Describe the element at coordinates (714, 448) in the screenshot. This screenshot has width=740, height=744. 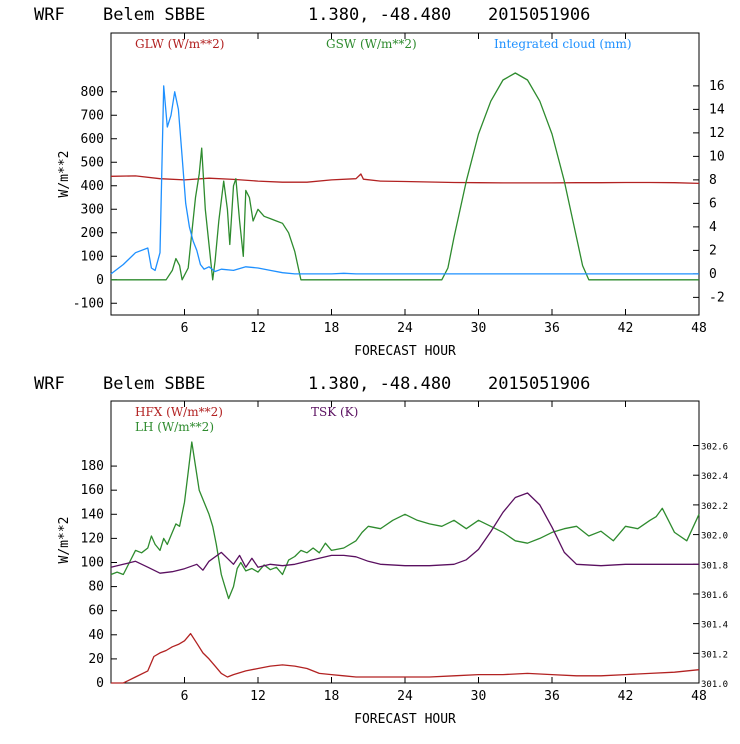
I see `y2-tick-label: 302.6` at that location.